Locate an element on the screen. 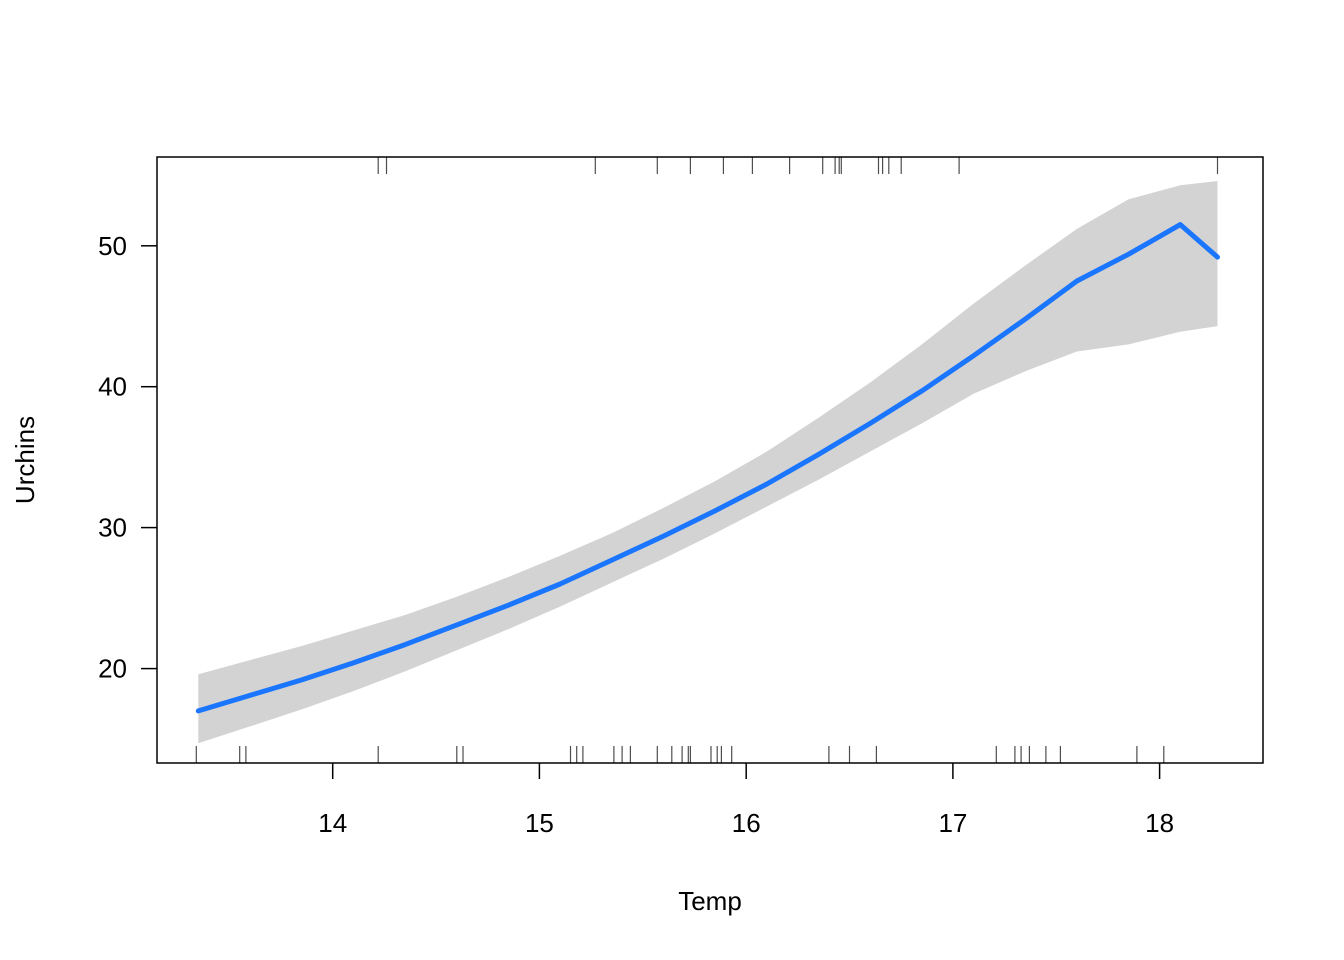  x-tick-label: 18 is located at coordinates (1159, 823).